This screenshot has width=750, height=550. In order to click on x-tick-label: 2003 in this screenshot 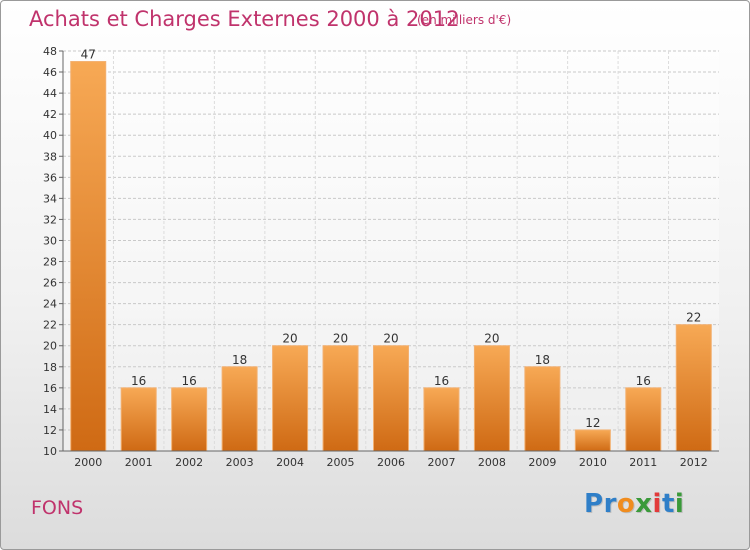, I will do `click(240, 462)`.